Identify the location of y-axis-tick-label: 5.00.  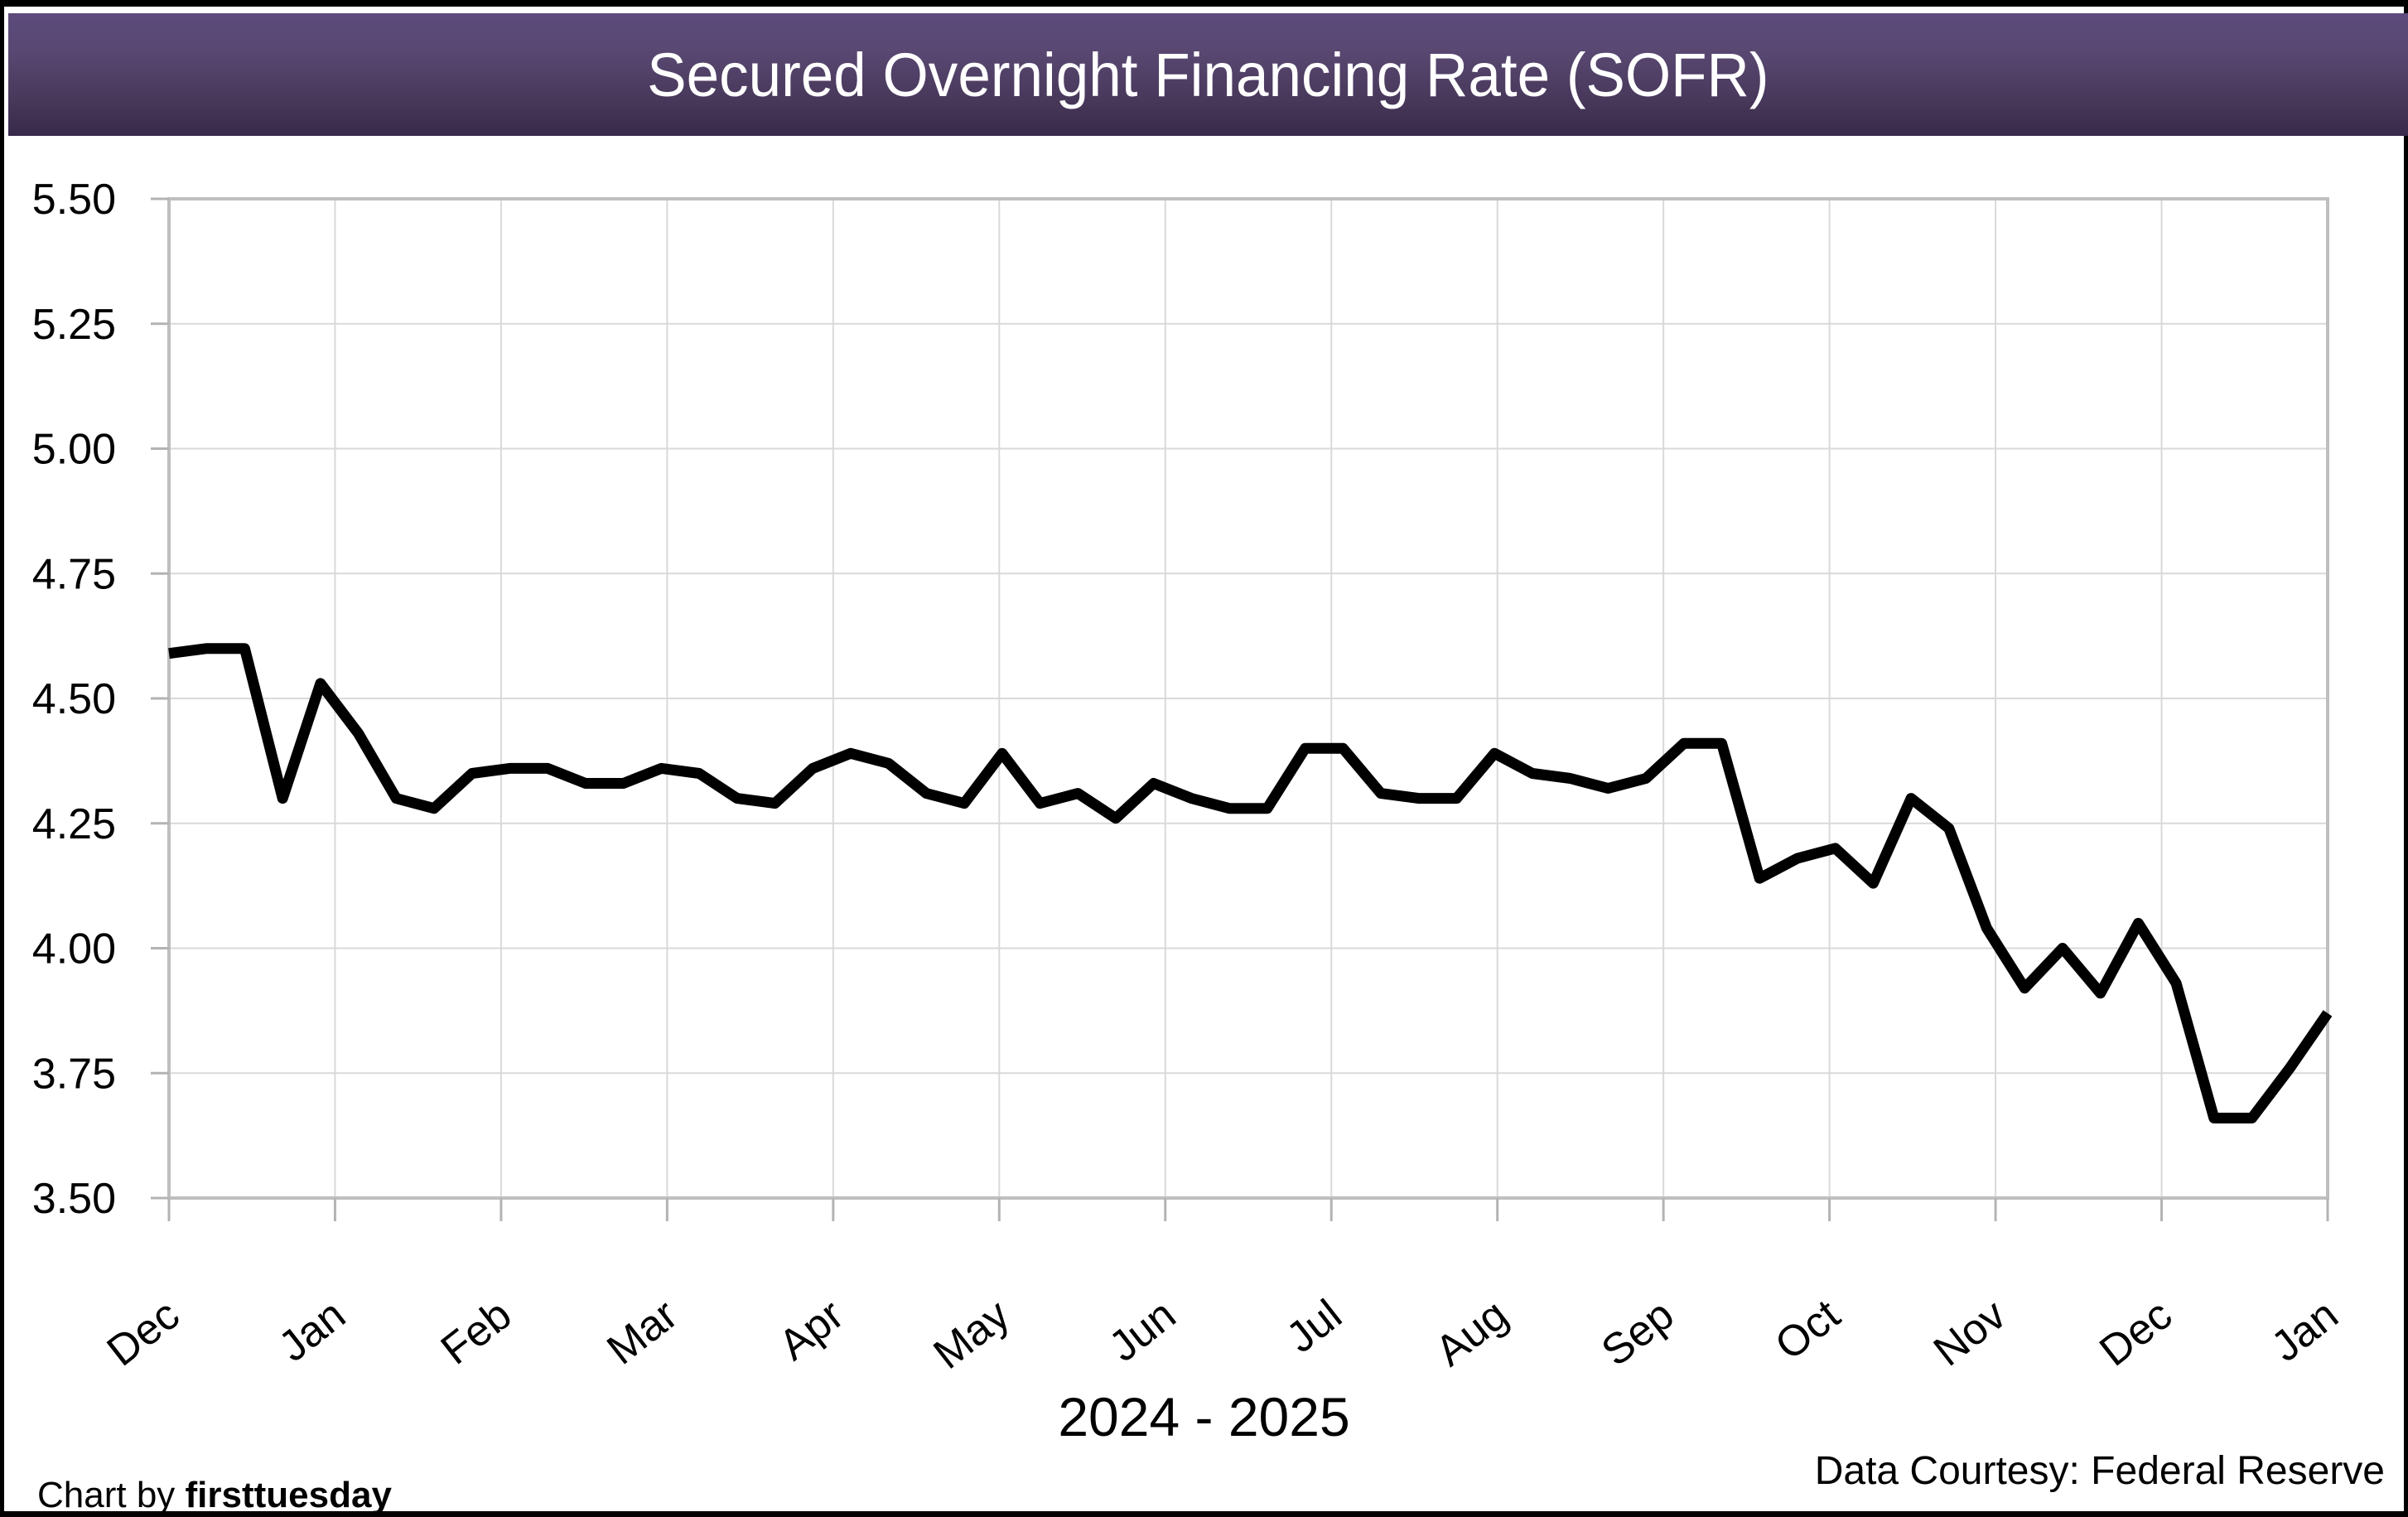
(74, 450).